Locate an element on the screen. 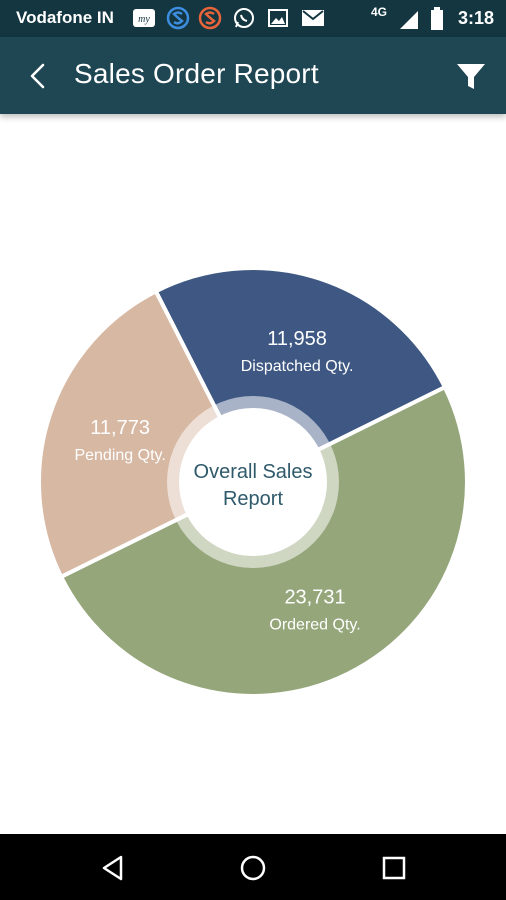 The height and width of the screenshot is (900, 506). status-bar: Vodafone IN my 4G 3:18 is located at coordinates (253, 18).